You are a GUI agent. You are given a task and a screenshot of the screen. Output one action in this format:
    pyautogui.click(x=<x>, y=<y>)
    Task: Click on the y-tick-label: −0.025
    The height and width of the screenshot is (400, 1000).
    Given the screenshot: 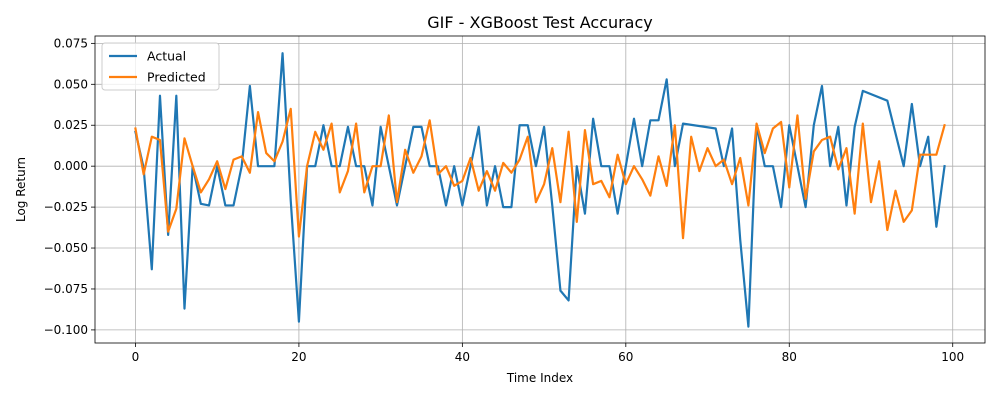 What is the action you would take?
    pyautogui.click(x=66, y=207)
    